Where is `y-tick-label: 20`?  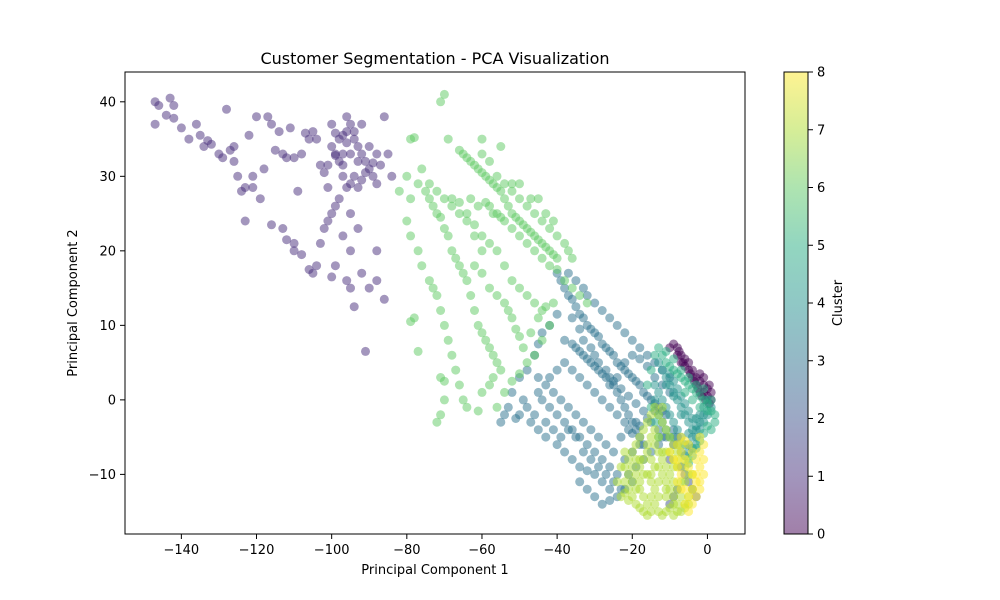 y-tick-label: 20 is located at coordinates (107, 251).